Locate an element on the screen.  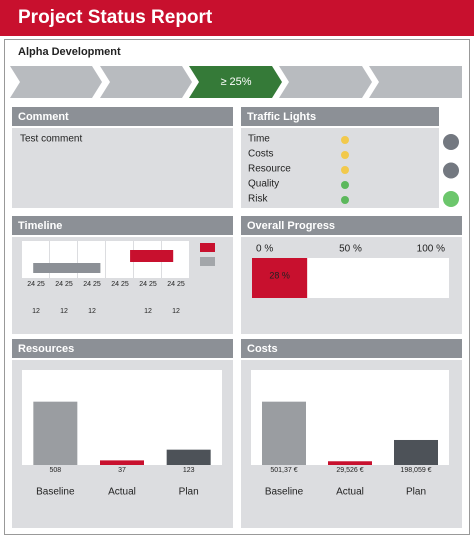
panel-title: Costs is located at coordinates (262, 349).